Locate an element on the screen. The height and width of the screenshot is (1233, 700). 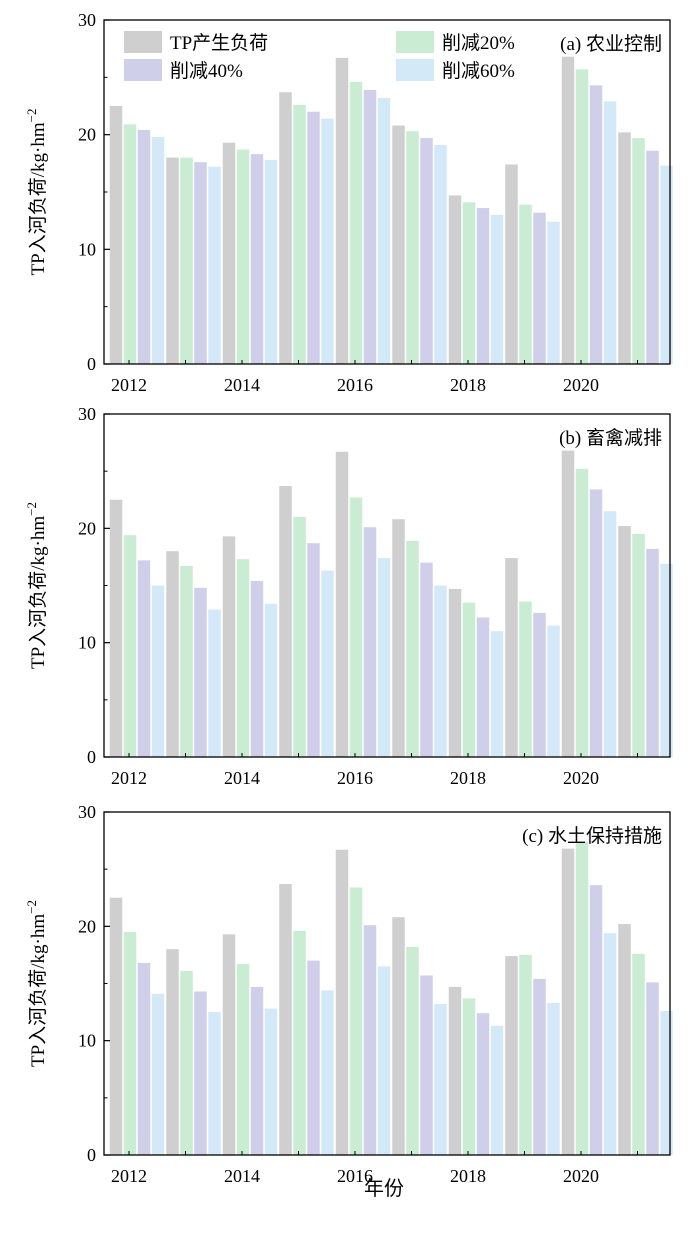
legend-item-4: 削减60% is located at coordinates (455, 70).